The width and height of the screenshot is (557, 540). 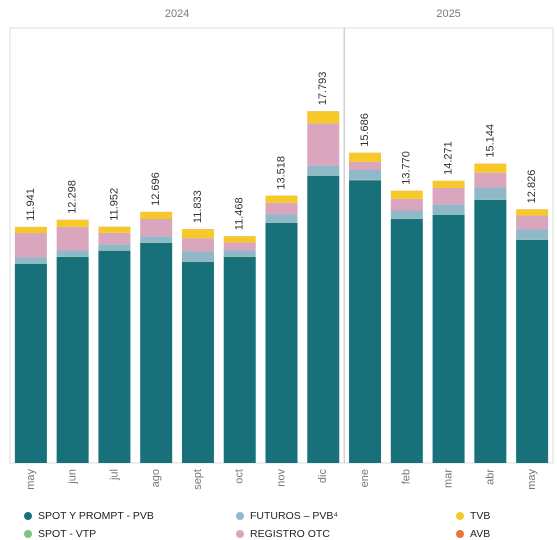 What do you see at coordinates (407, 168) in the screenshot?
I see `value-label: 13.770` at bounding box center [407, 168].